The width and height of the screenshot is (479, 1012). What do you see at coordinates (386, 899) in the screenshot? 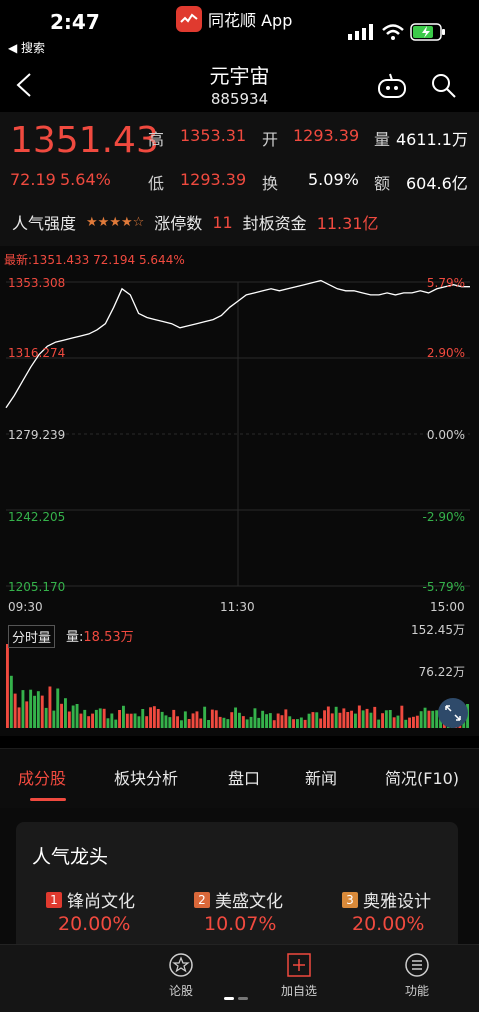
I see `leader-item: 3 奥雅设计` at bounding box center [386, 899].